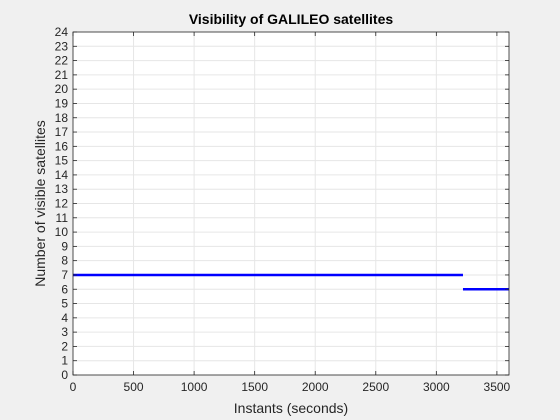 The height and width of the screenshot is (420, 560). I want to click on y-tick-label: 15, so click(62, 161).